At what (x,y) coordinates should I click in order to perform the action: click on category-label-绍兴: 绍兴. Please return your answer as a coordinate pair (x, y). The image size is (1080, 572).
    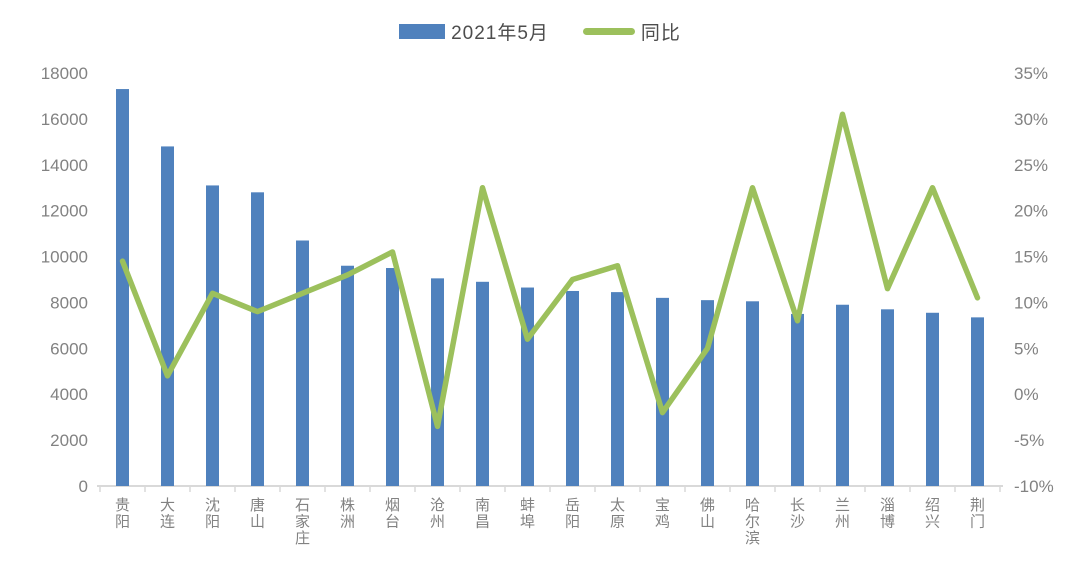
    Looking at the image, I should click on (932, 514).